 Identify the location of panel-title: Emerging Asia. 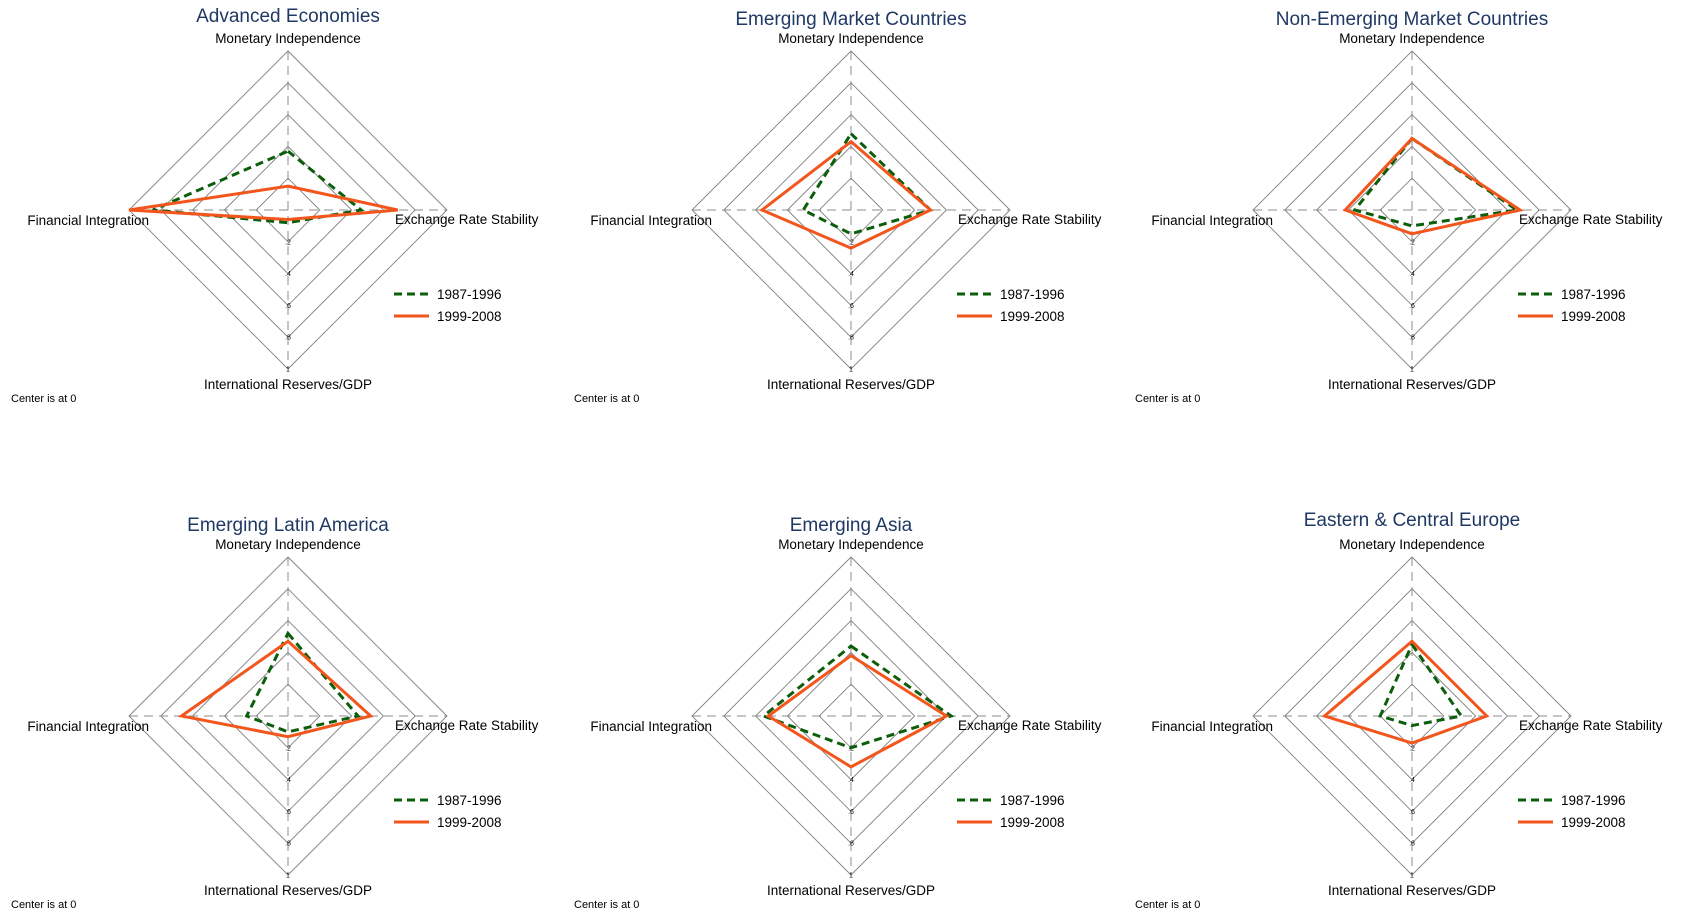
(851, 525).